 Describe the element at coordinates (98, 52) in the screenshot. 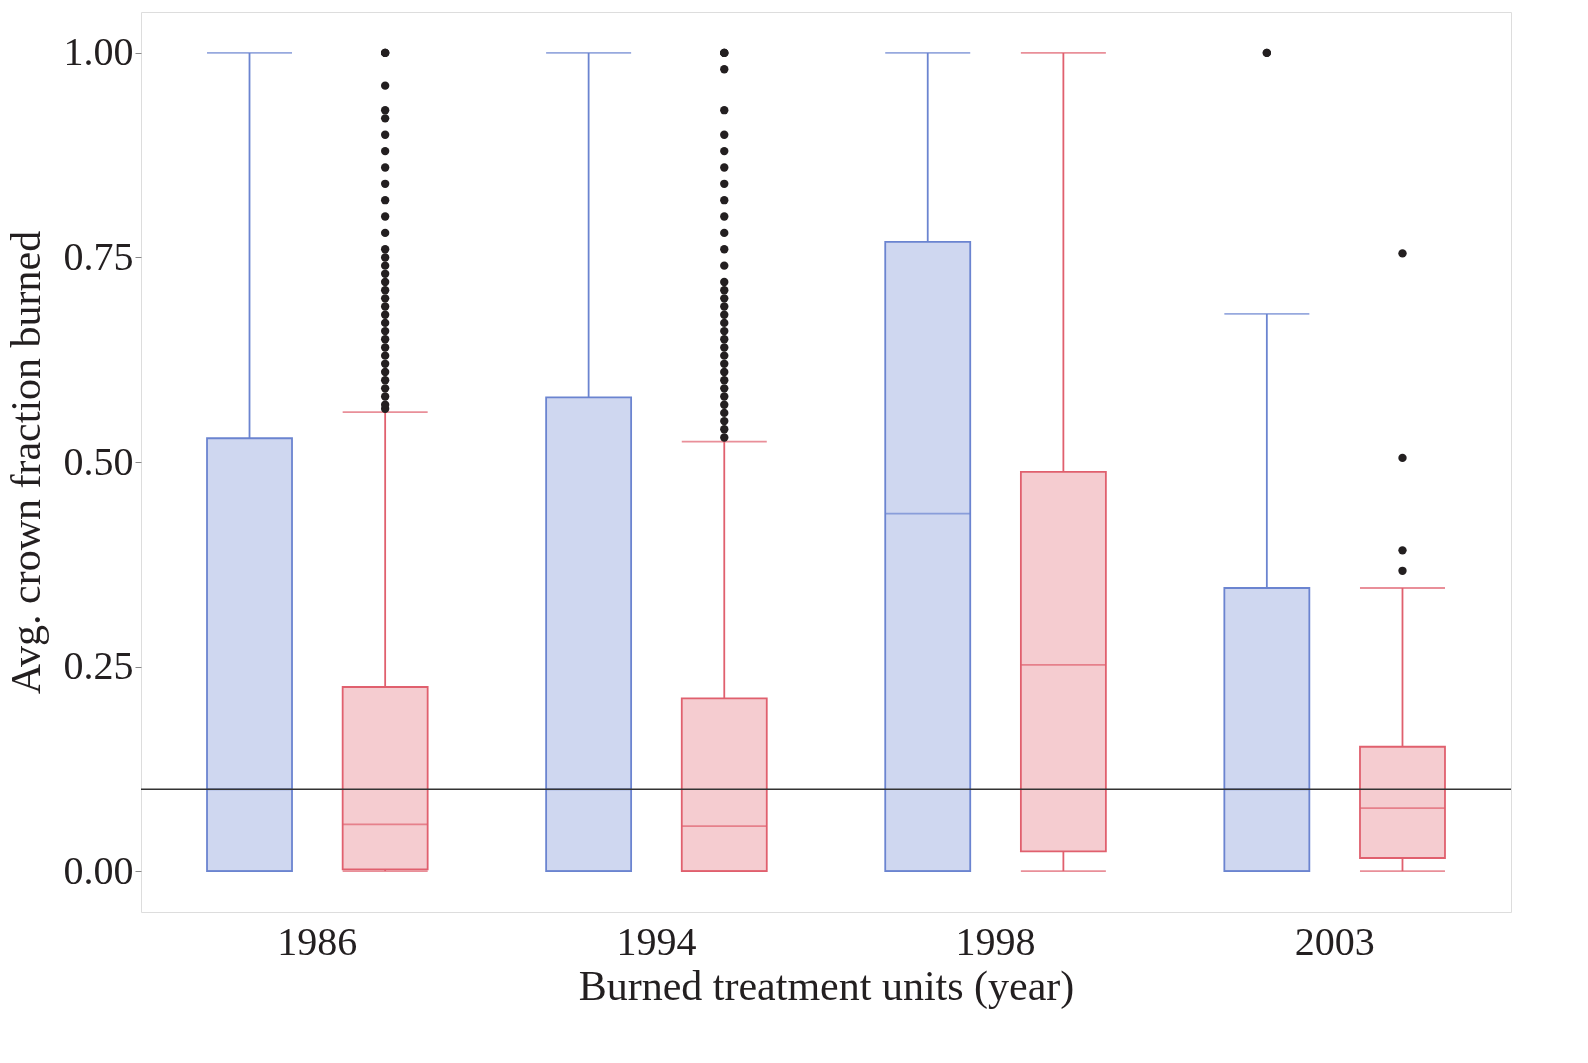

I see `y-tick-label: 1.00` at that location.